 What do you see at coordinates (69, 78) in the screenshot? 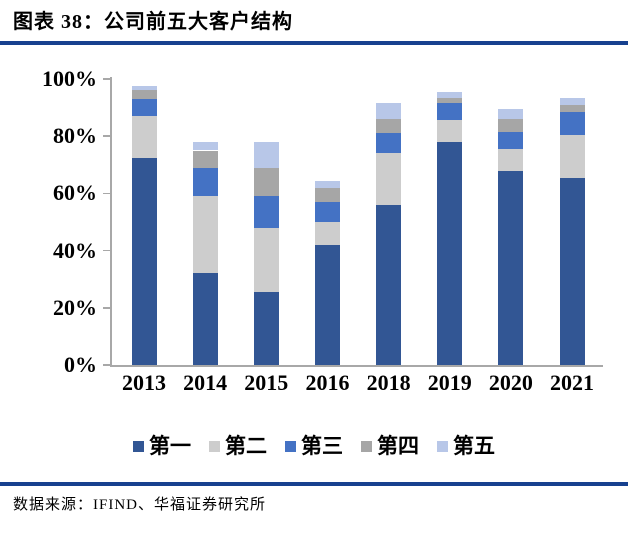
I see `y-axis-label: 100%` at bounding box center [69, 78].